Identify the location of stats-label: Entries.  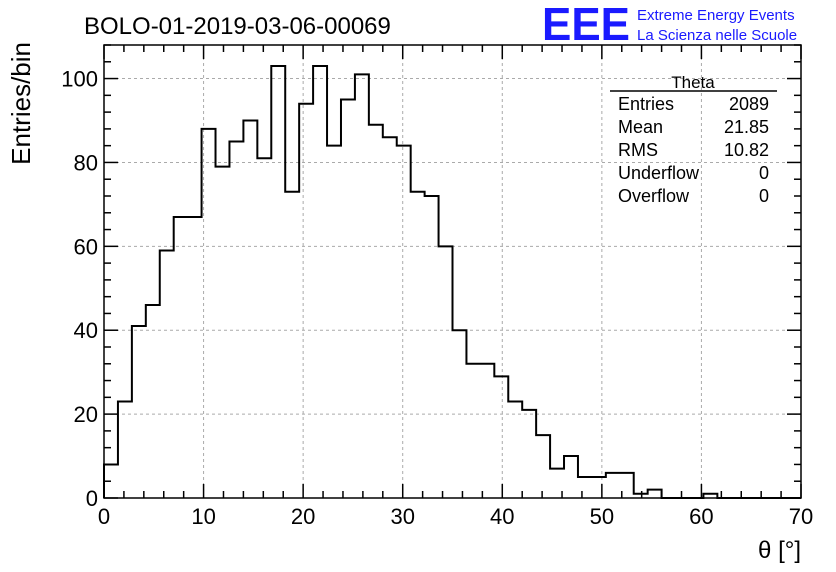
(646, 104).